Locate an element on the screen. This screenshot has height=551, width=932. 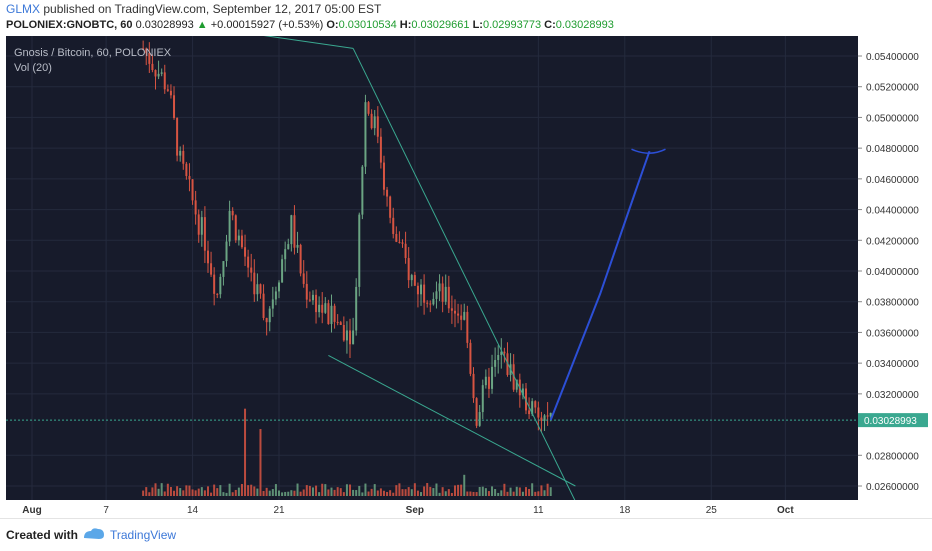
legend-title: Gnosis / Bitcoin, 60, POLONIEX is located at coordinates (93, 53).